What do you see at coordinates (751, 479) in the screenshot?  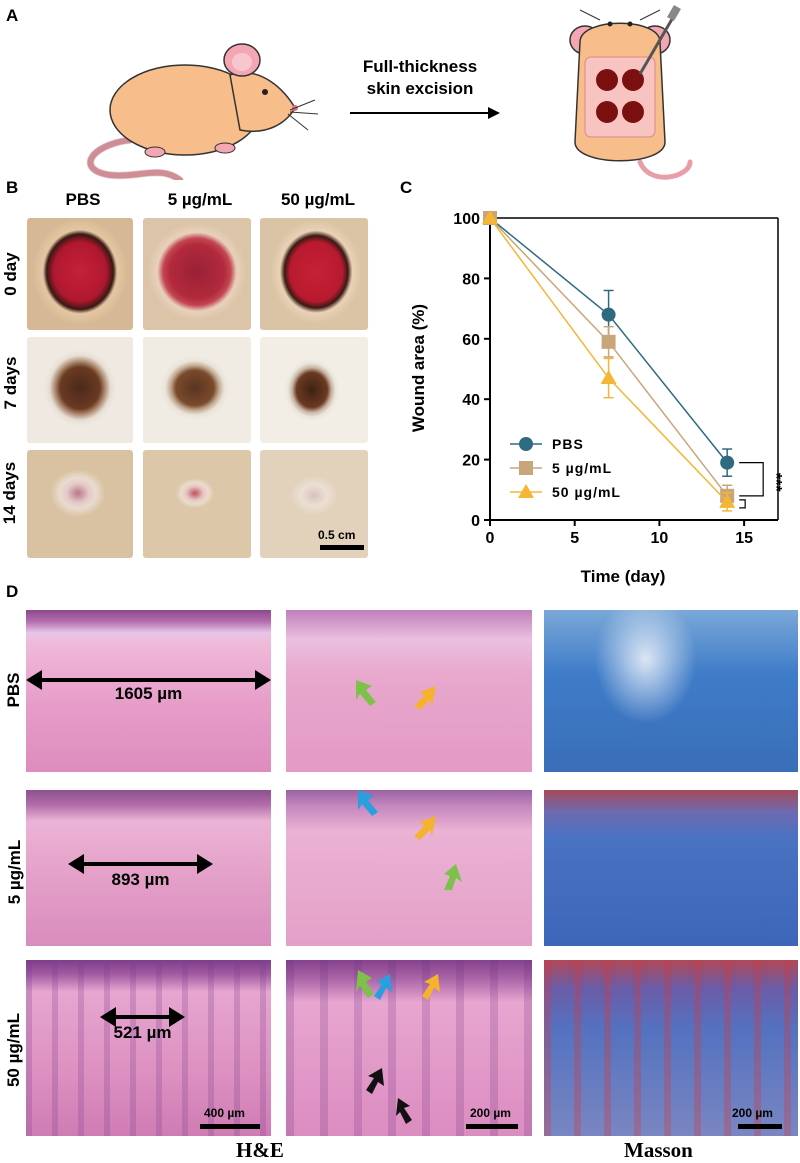 I see `bracket-pbs-5ug` at bounding box center [751, 479].